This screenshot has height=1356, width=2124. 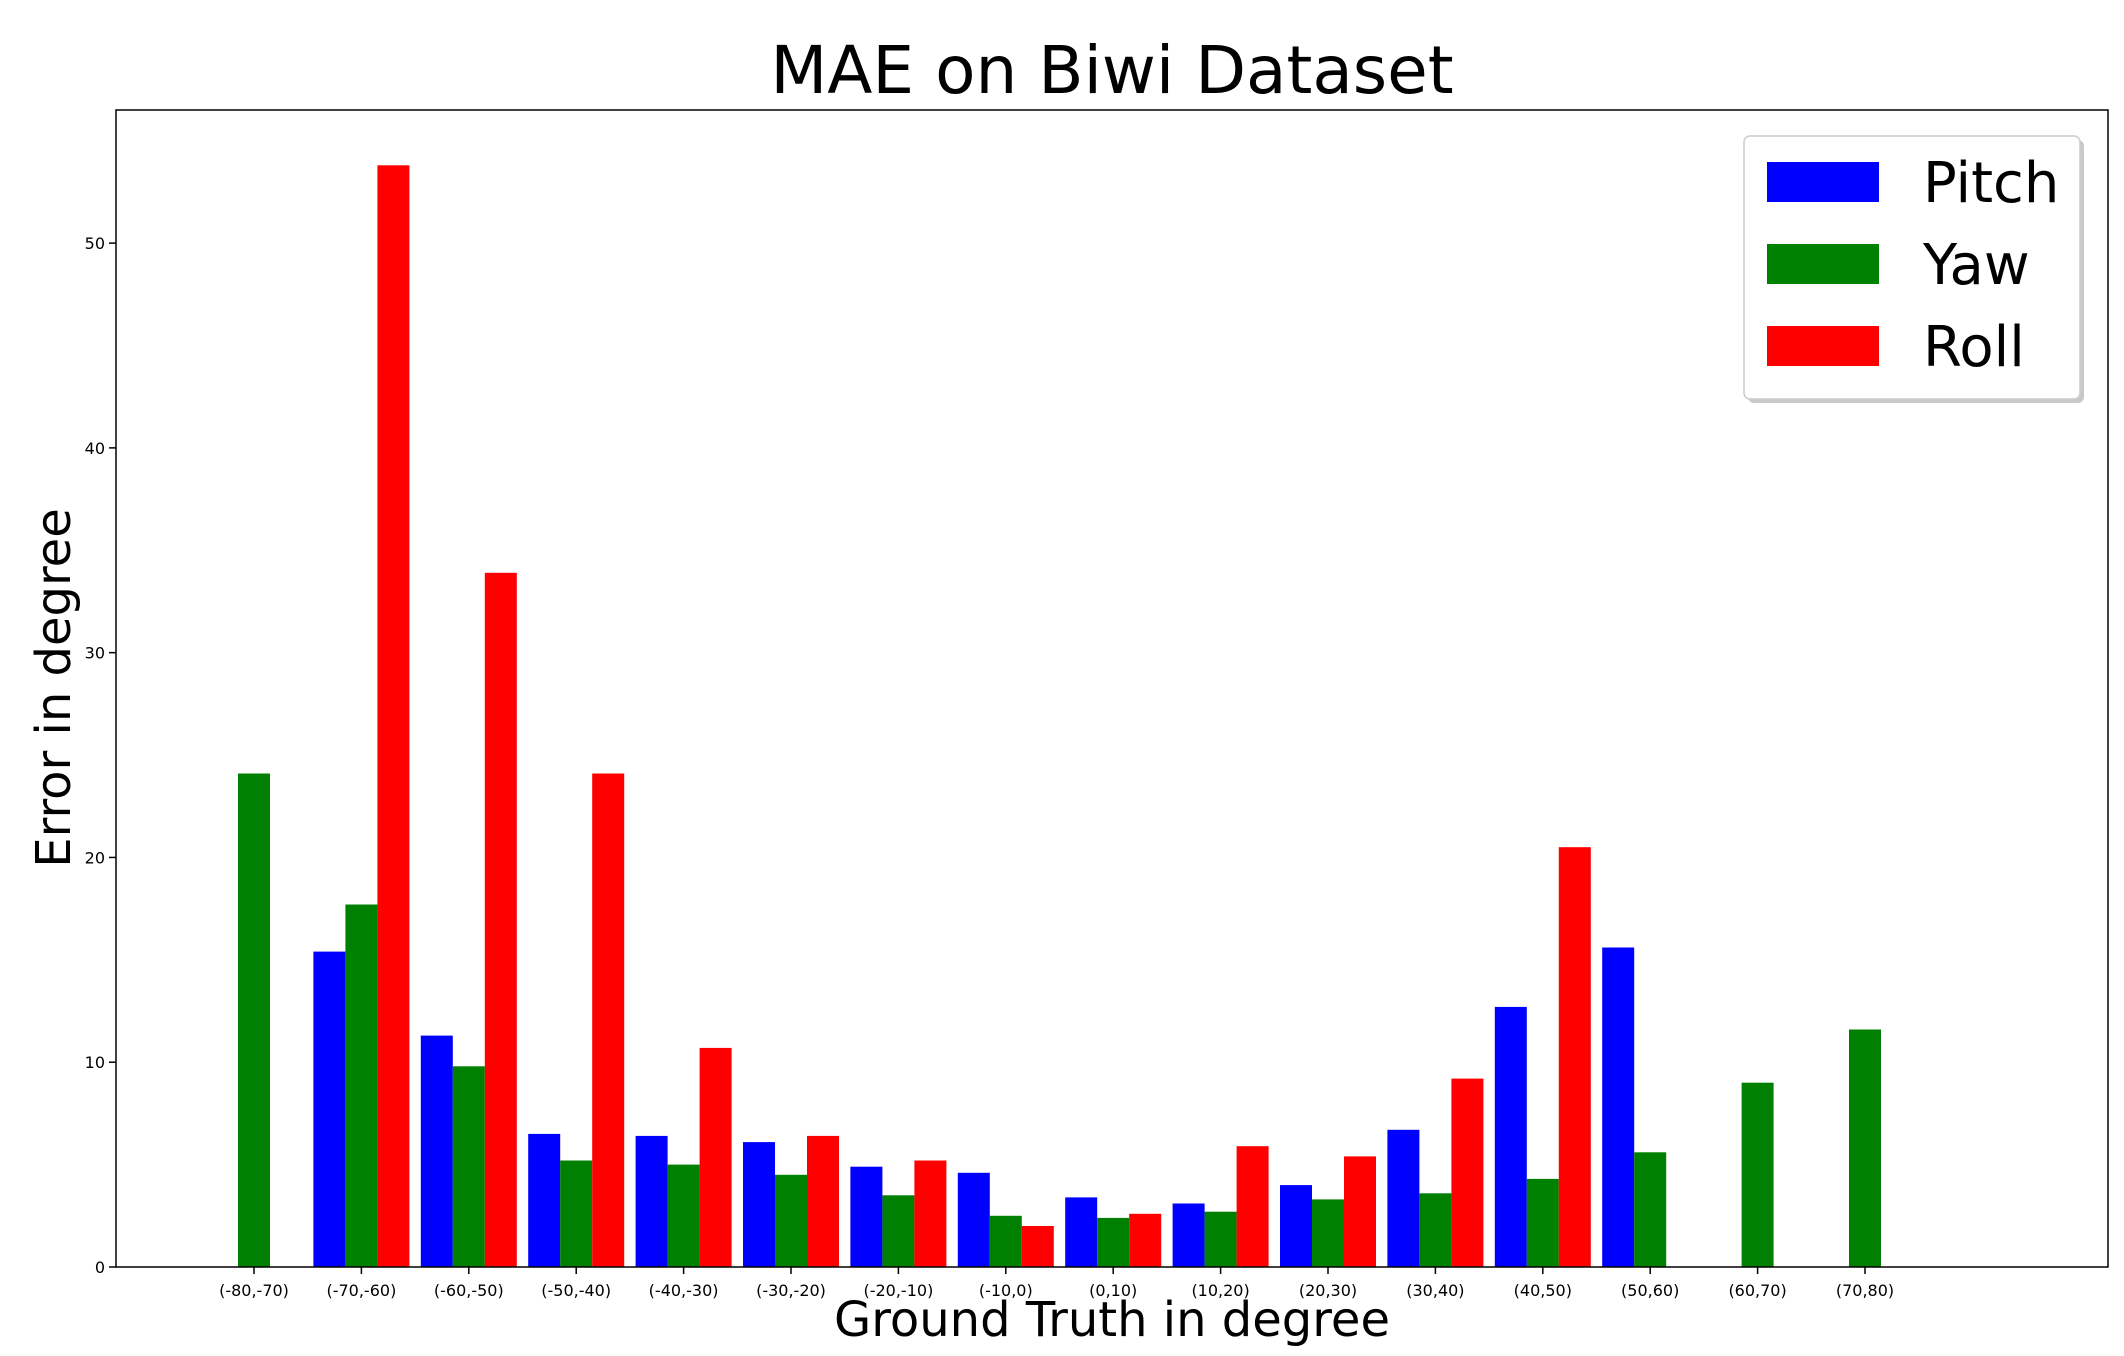 What do you see at coordinates (1543, 1290) in the screenshot?
I see `x-tick-label: (40,50)` at bounding box center [1543, 1290].